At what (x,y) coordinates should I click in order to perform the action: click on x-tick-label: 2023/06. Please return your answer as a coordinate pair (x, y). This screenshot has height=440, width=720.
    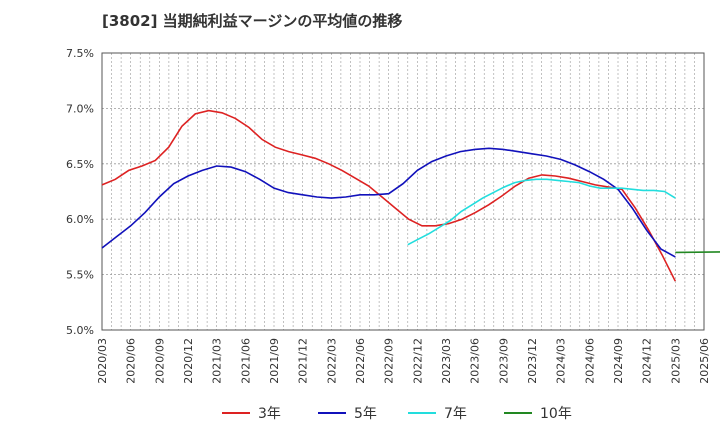
    Looking at the image, I should click on (475, 361).